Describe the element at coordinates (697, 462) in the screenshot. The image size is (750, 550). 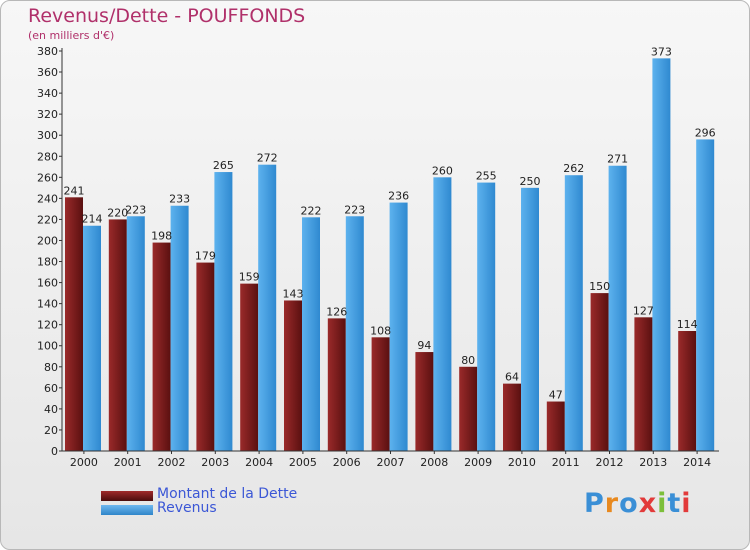
I see `x-tick-label: 2014` at that location.